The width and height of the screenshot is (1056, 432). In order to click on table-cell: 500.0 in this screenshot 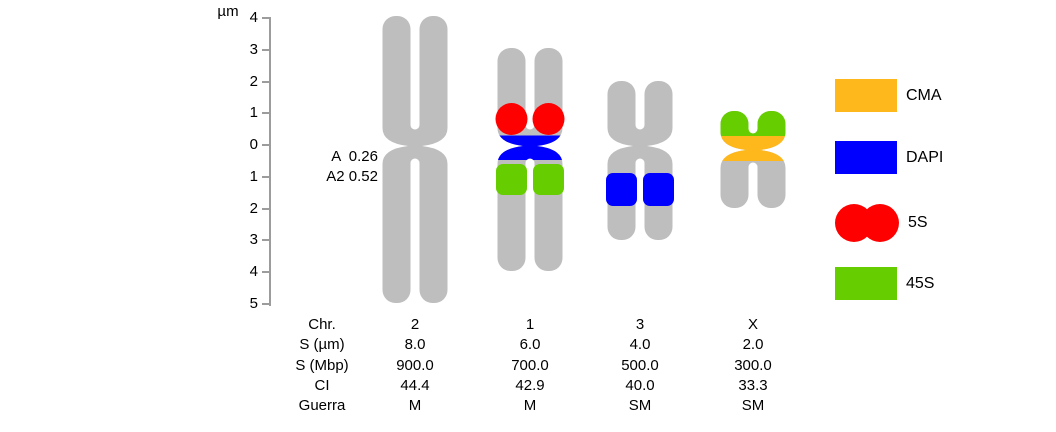, I will do `click(640, 365)`.